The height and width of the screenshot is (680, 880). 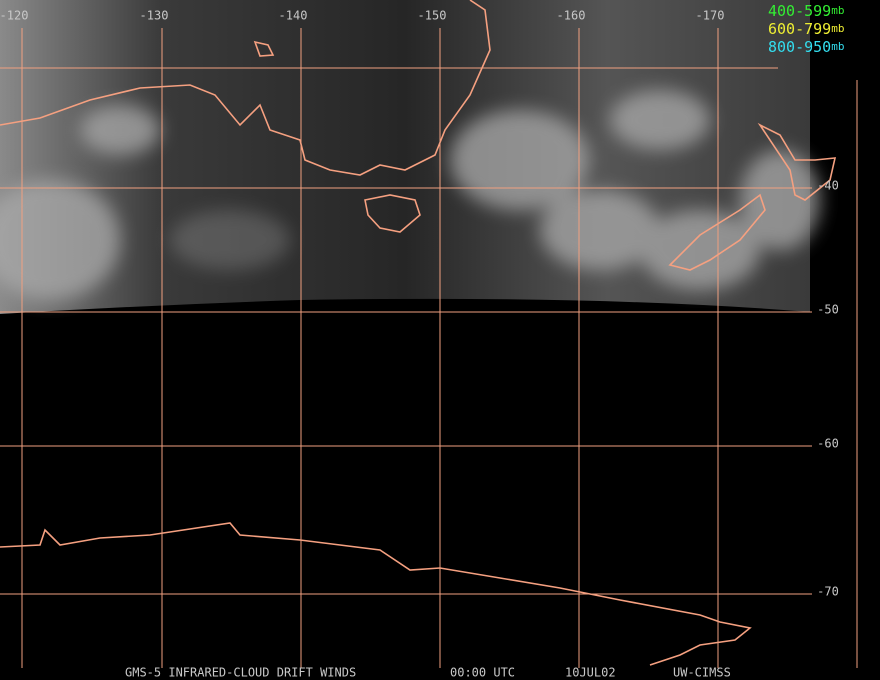 I want to click on legend-entry: 400-599mb, so click(x=806, y=11).